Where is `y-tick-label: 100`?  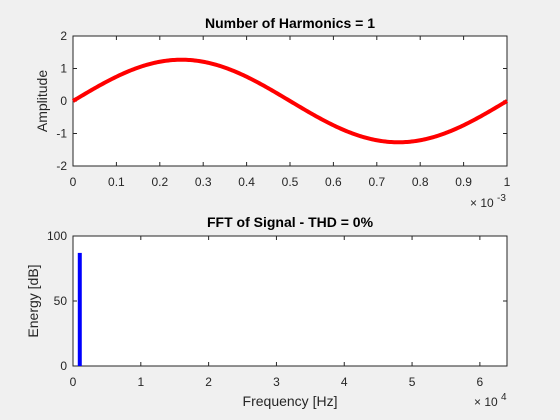
y-tick-label: 100 is located at coordinates (57, 236).